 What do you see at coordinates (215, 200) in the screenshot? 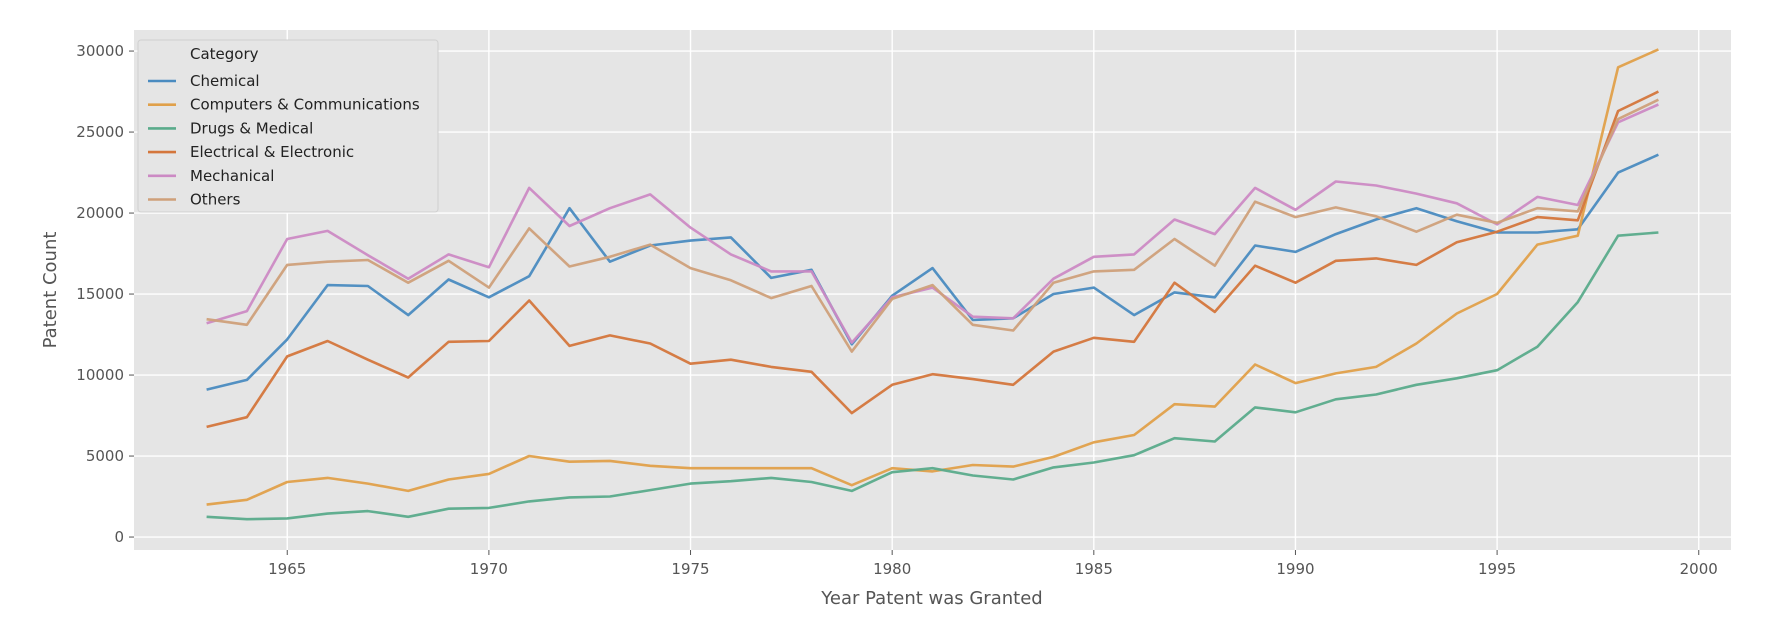
I see `legend-entry: Others` at bounding box center [215, 200].